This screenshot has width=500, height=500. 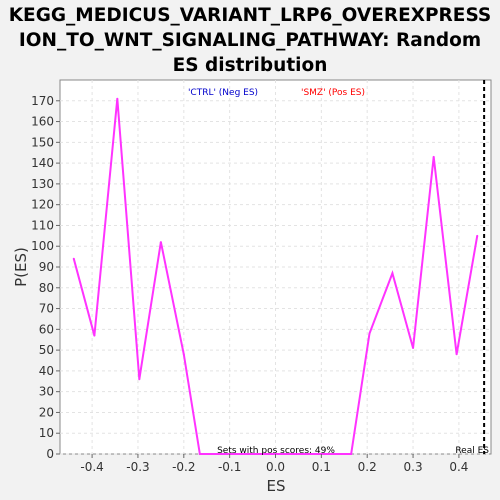 I want to click on y-tick-label: 10, so click(x=46, y=433).